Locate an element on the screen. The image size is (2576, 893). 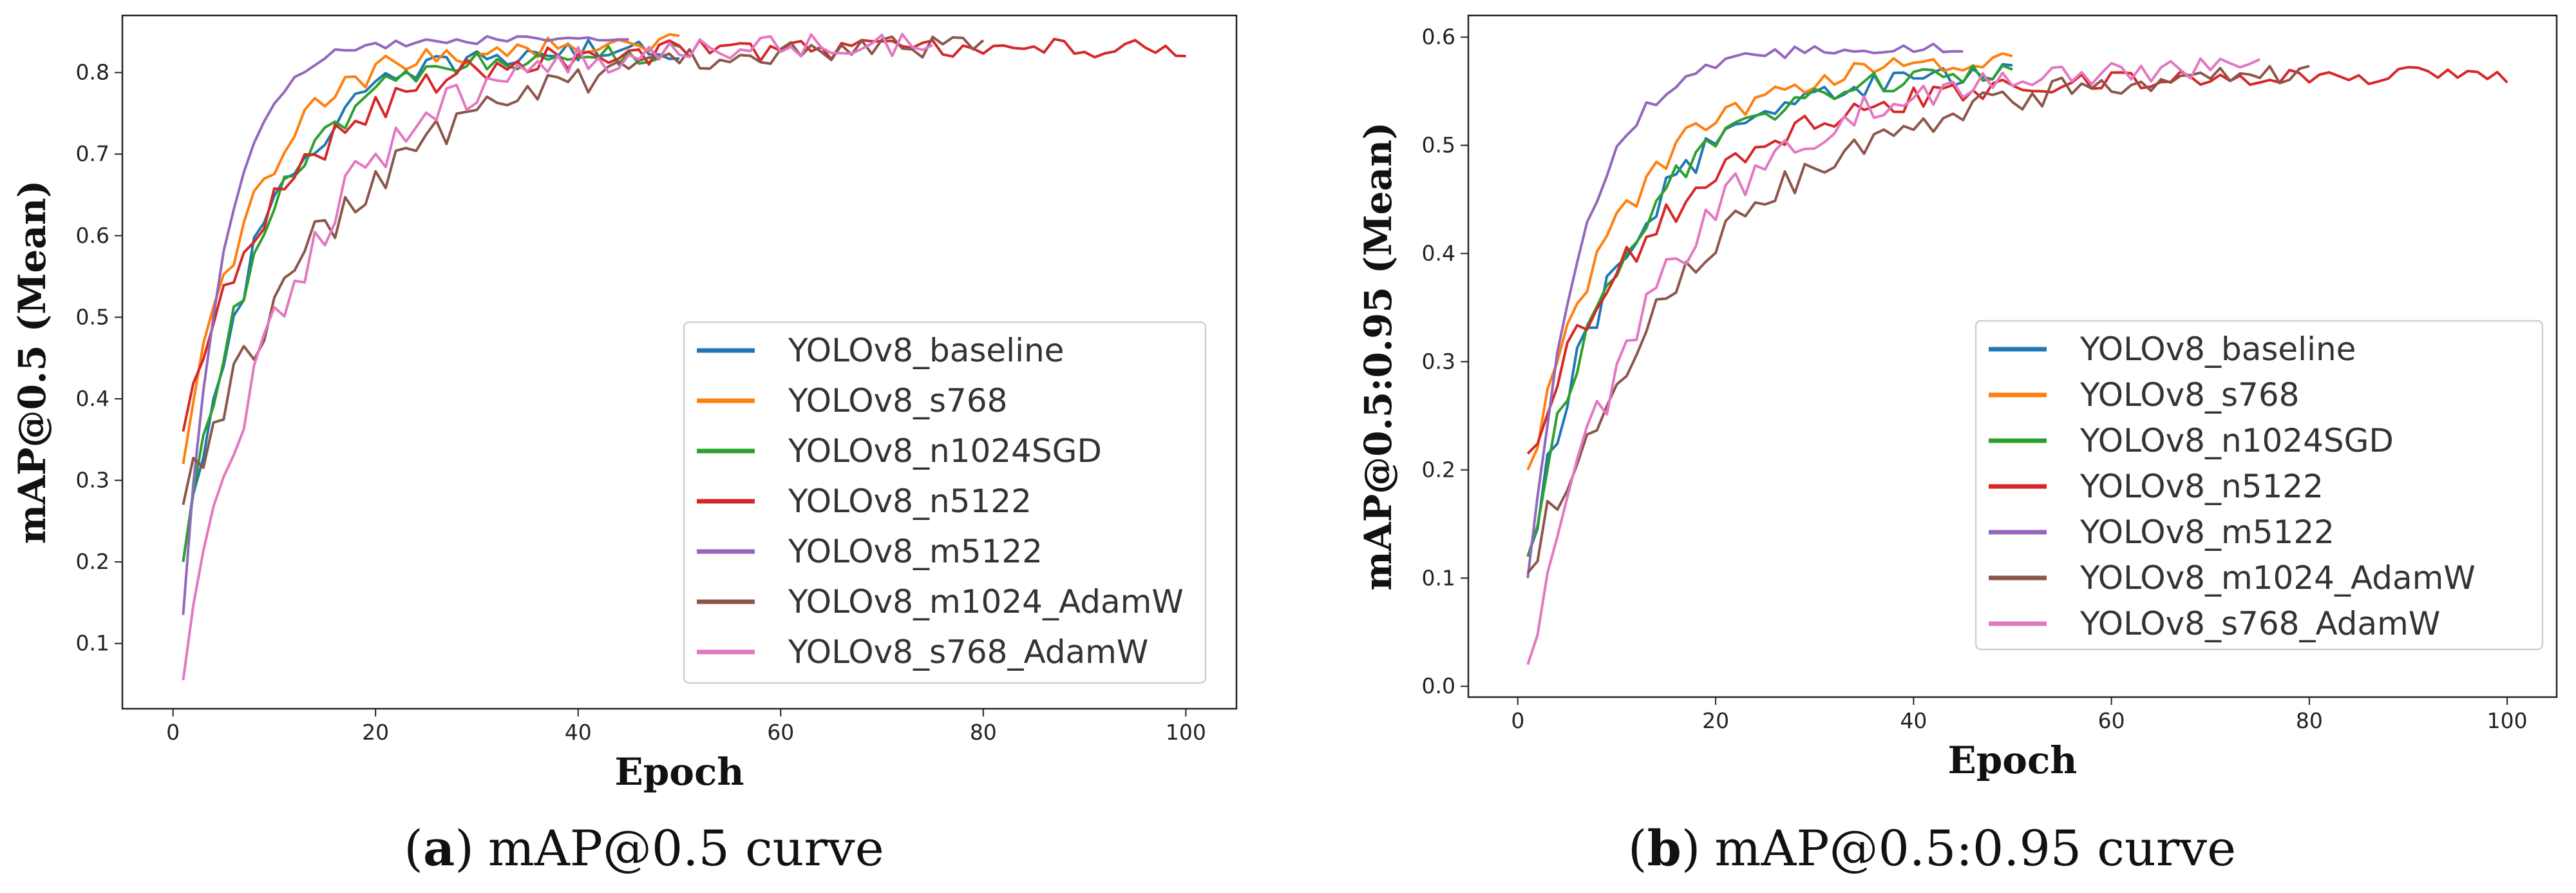
caption-b-open: ( is located at coordinates (1637, 848).